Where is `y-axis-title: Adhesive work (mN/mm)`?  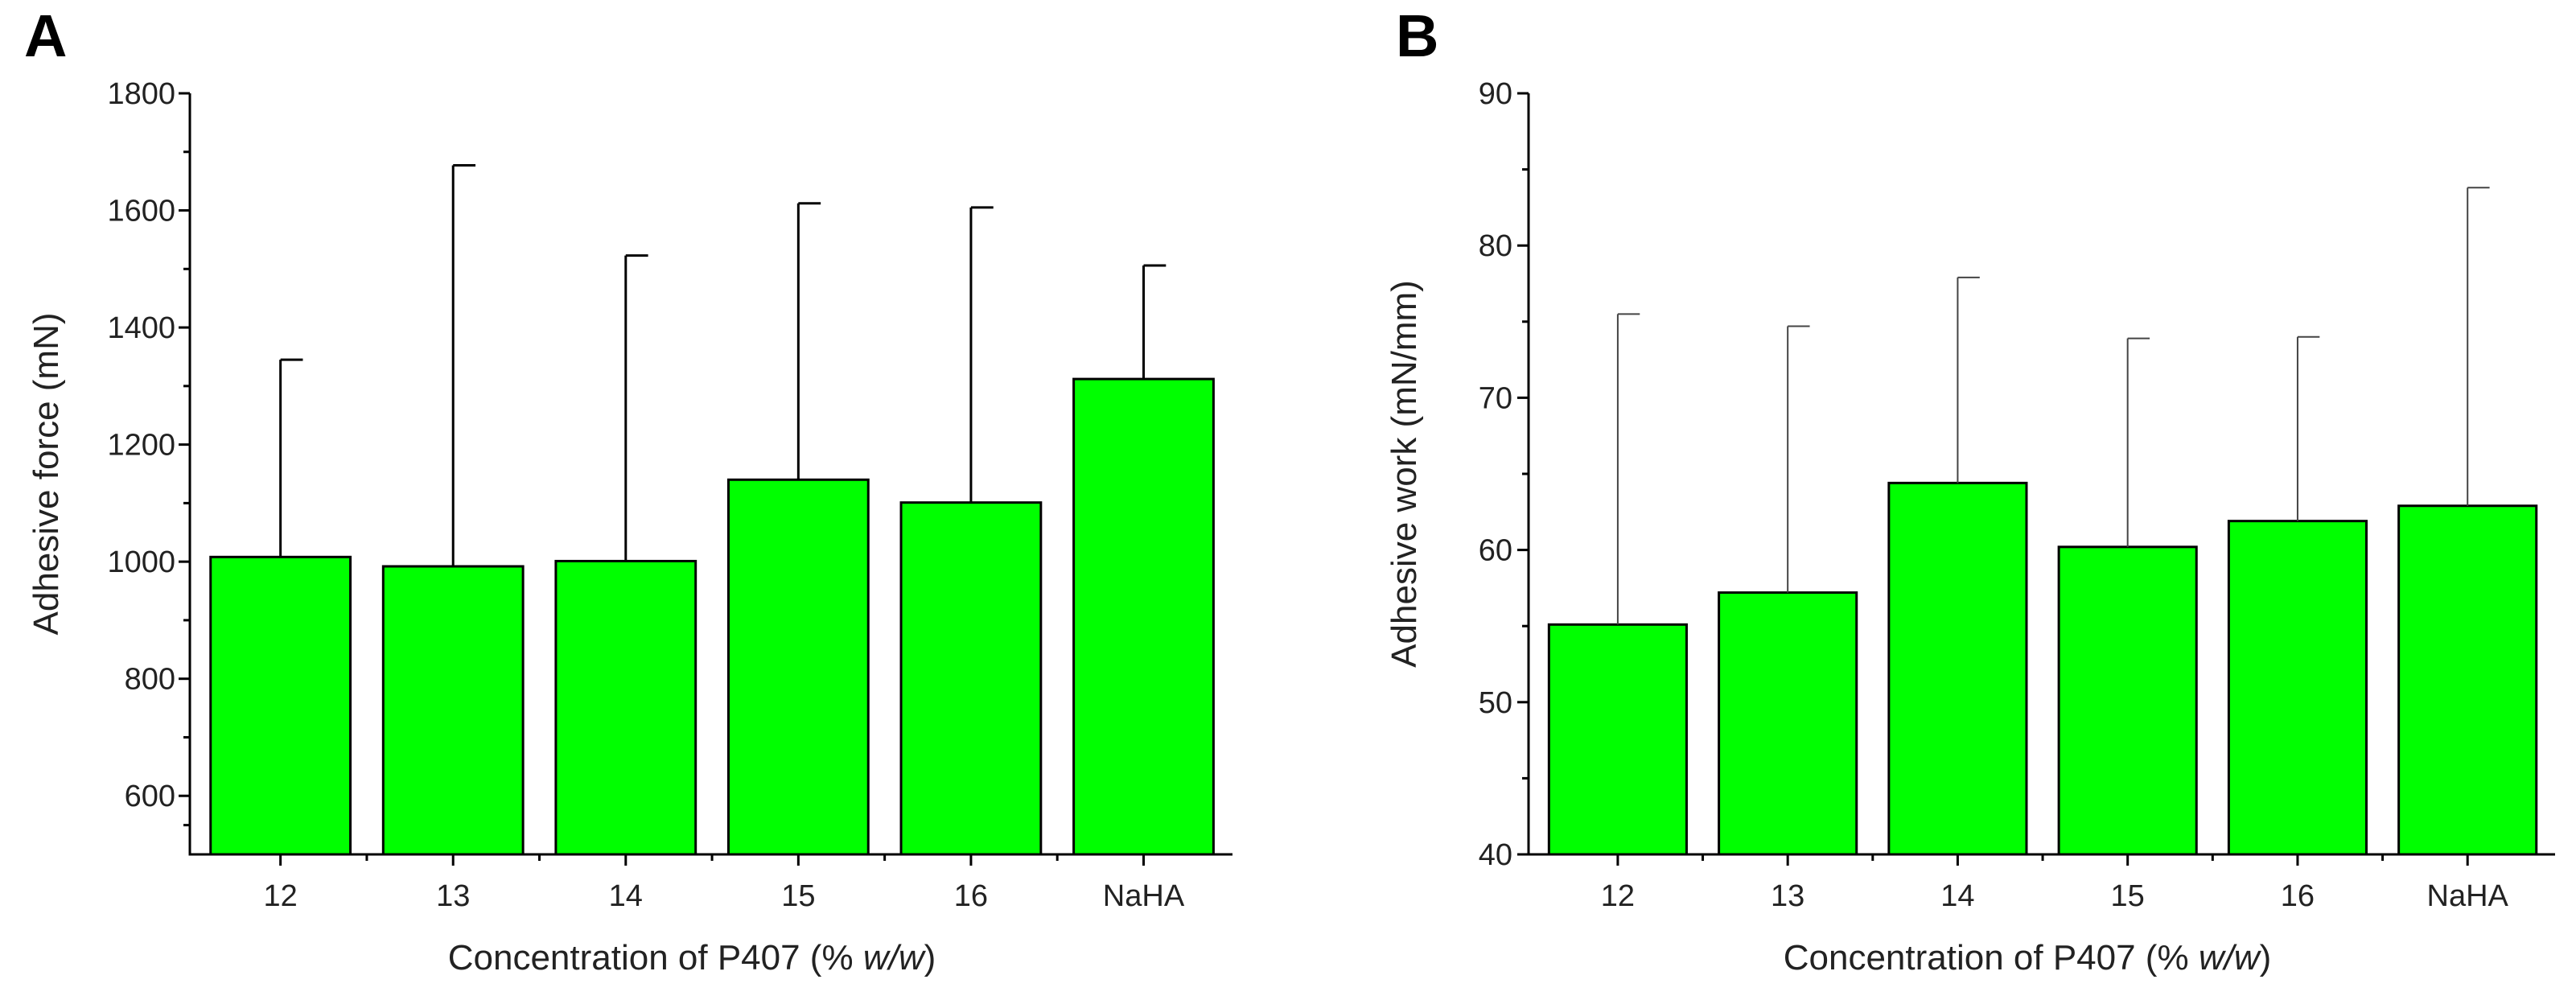 y-axis-title: Adhesive work (mN/mm) is located at coordinates (1404, 474).